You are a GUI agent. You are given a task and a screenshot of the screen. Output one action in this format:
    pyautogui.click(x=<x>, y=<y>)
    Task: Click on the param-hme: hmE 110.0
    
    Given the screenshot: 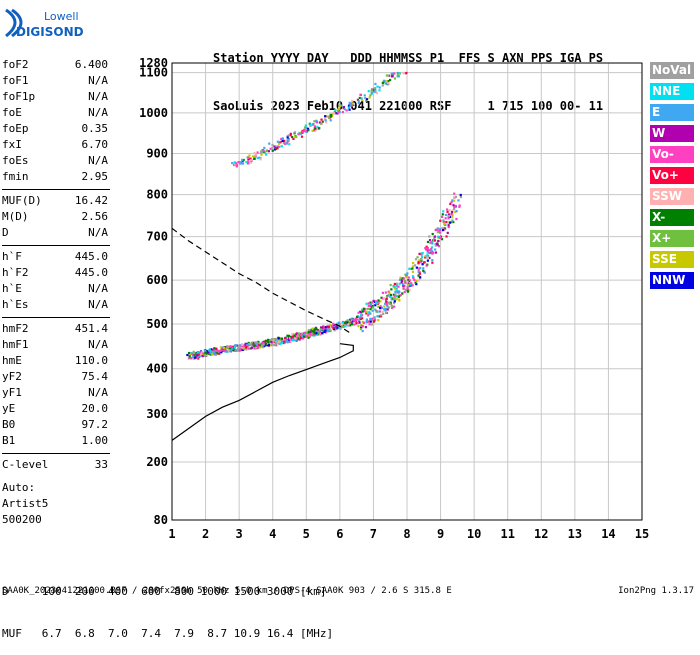 What is the action you would take?
    pyautogui.click(x=56, y=362)
    